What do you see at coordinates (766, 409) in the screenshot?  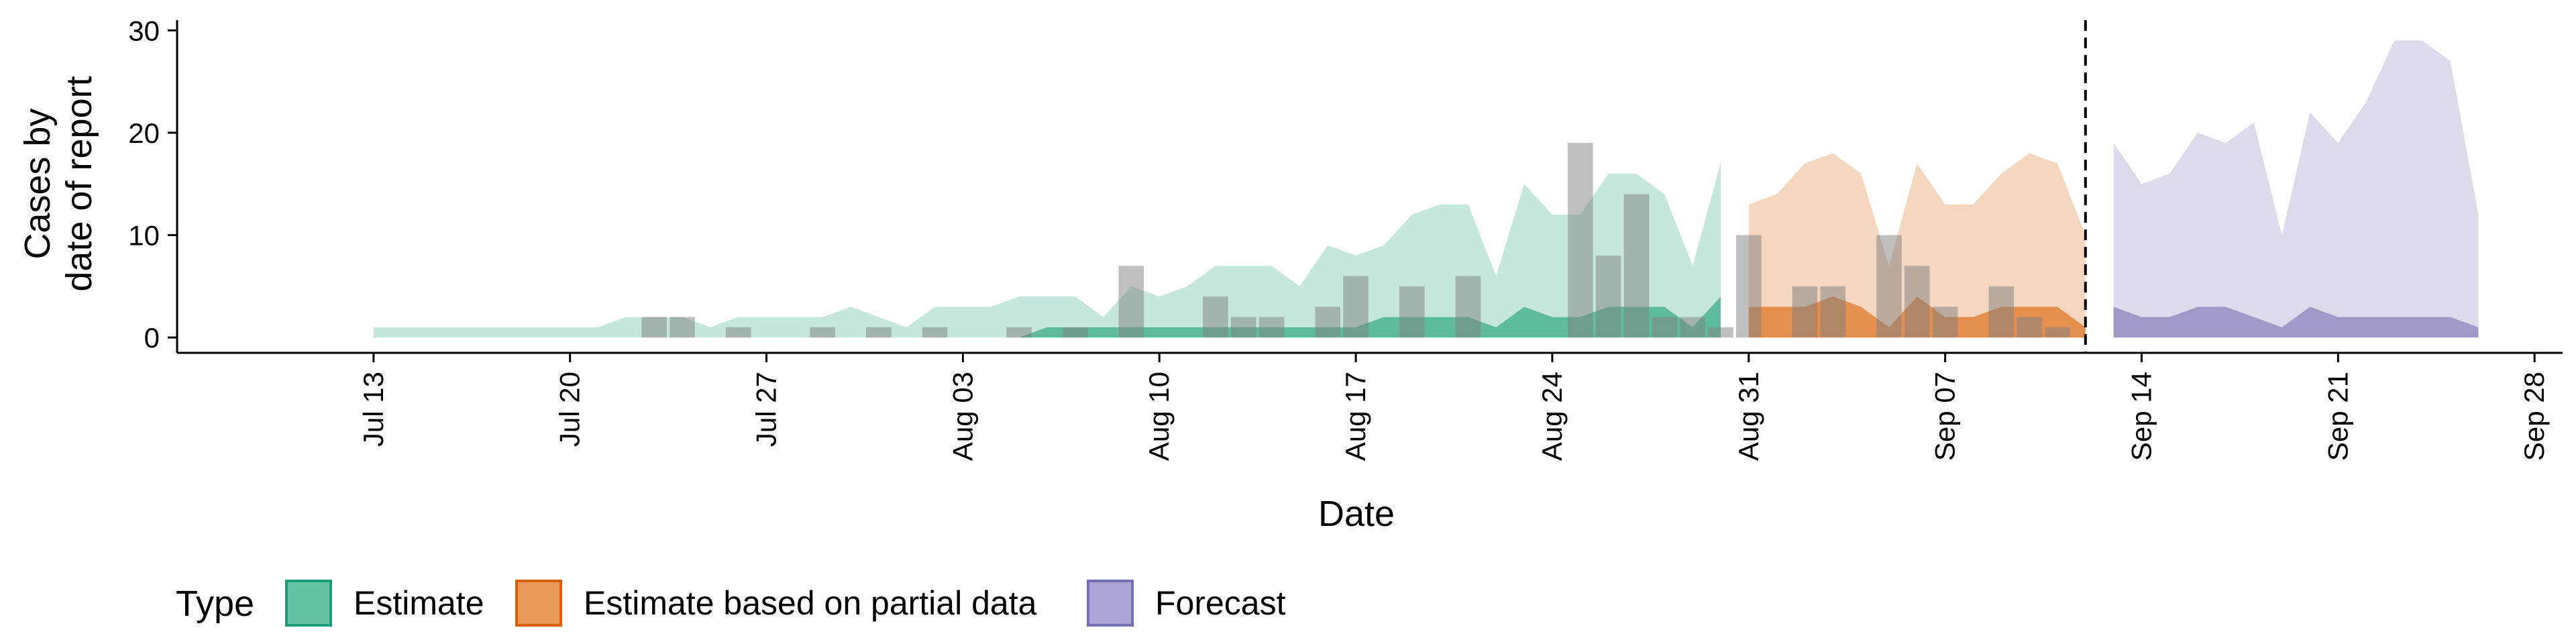 I see `x-tick-label: Jul 27` at bounding box center [766, 409].